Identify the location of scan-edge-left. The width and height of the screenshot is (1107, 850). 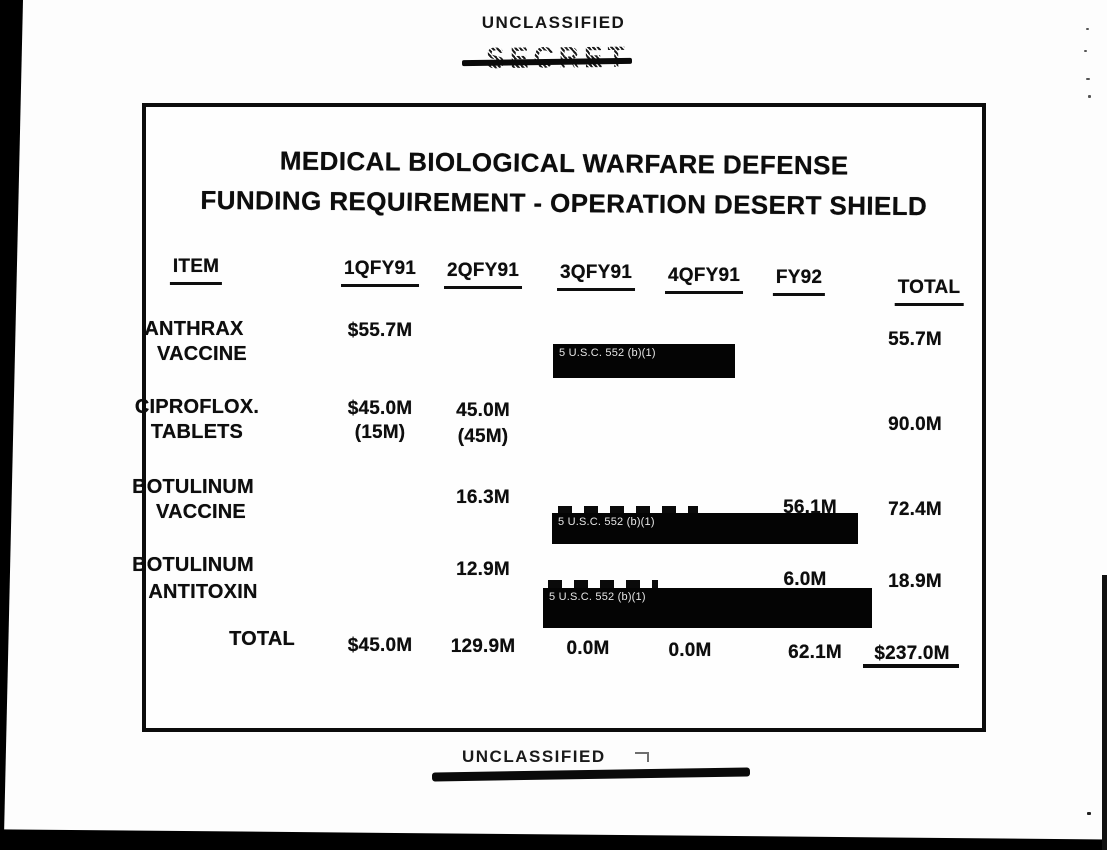
(11, 425).